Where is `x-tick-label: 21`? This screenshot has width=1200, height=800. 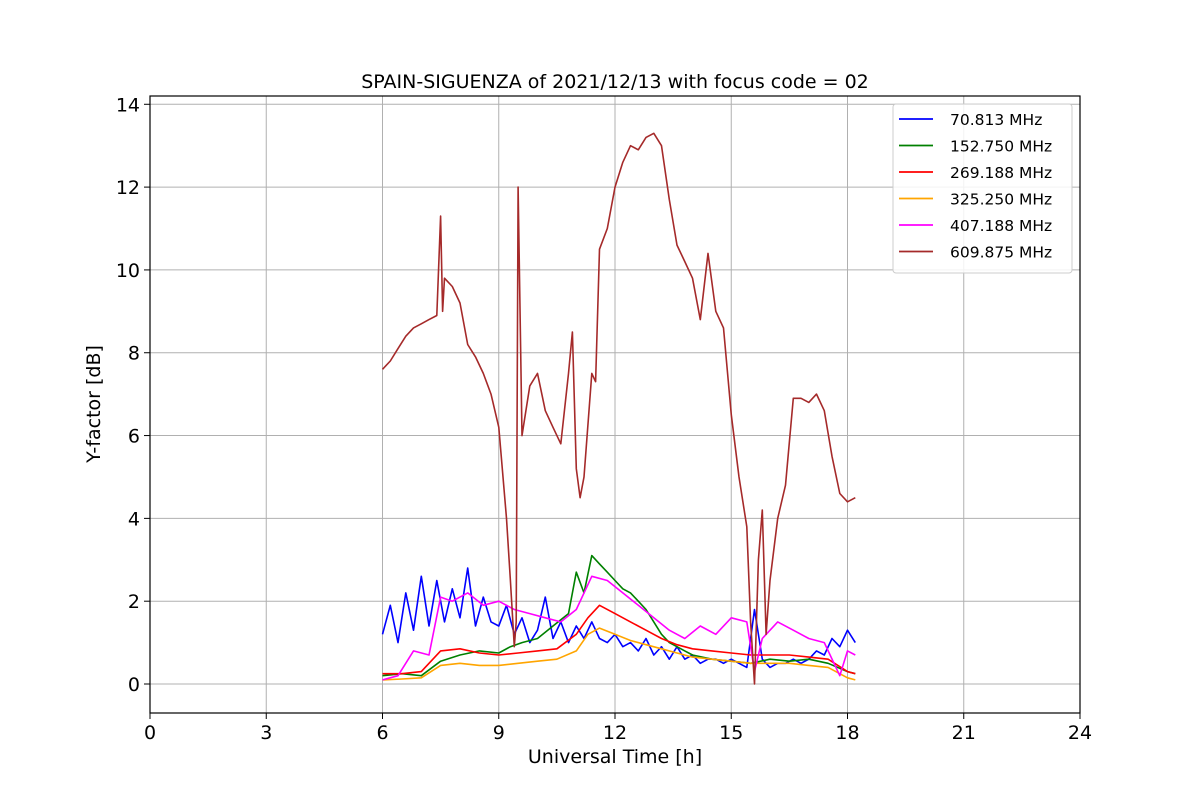
x-tick-label: 21 is located at coordinates (964, 733).